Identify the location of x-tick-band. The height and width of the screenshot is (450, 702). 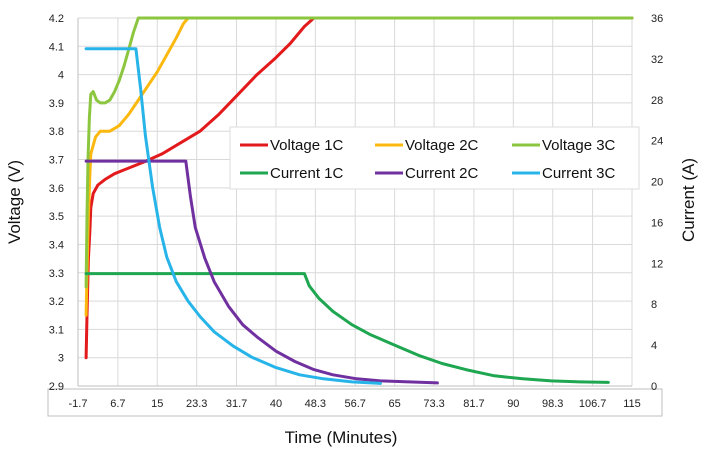
(355, 402).